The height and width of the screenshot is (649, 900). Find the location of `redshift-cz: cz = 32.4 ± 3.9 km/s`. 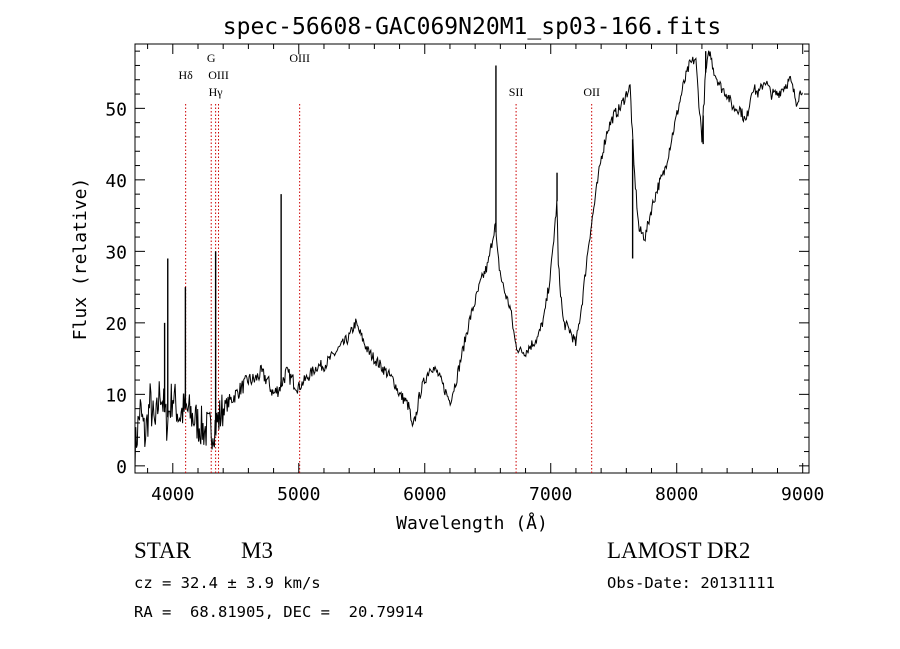

redshift-cz: cz = 32.4 ± 3.9 km/s is located at coordinates (227, 583).